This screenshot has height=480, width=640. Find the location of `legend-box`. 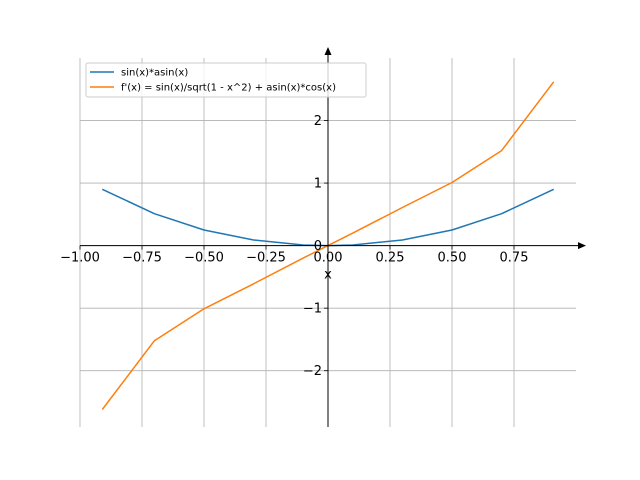

legend-box is located at coordinates (226, 80).